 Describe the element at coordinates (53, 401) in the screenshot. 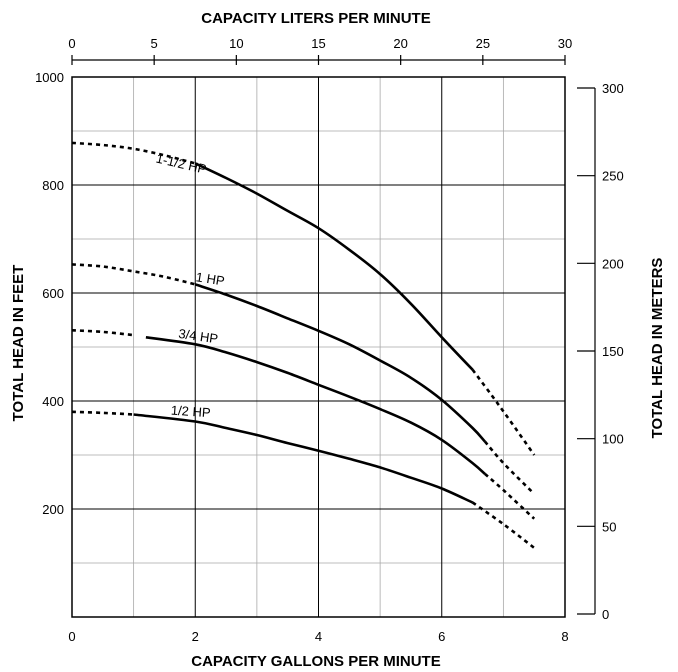

I see `y-tick-label: 400` at that location.